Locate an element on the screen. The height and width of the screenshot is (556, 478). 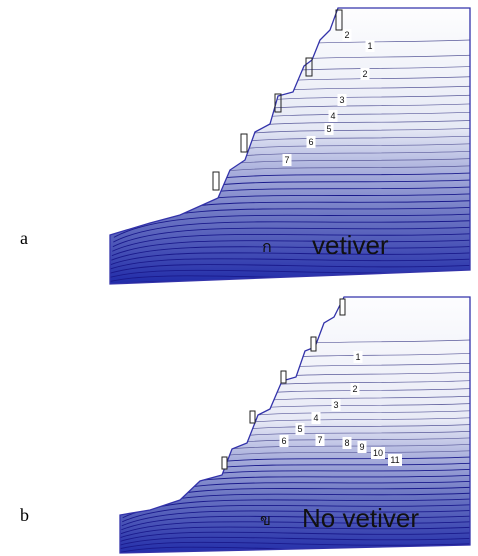
panel-a-thai-letter: ก is located at coordinates (267, 246).